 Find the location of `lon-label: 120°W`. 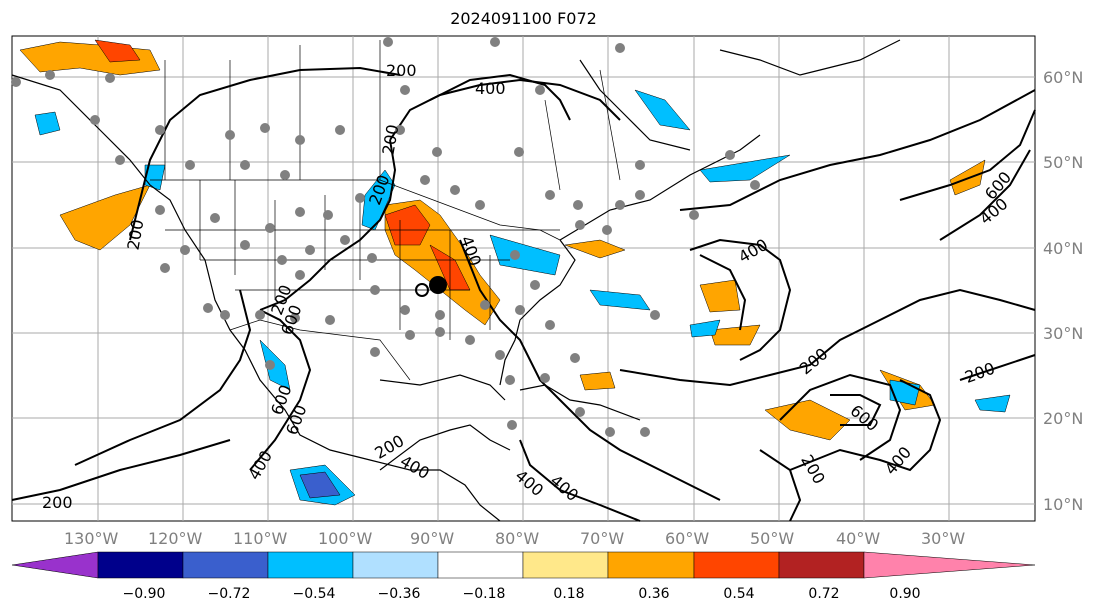

lon-label: 120°W is located at coordinates (175, 538).